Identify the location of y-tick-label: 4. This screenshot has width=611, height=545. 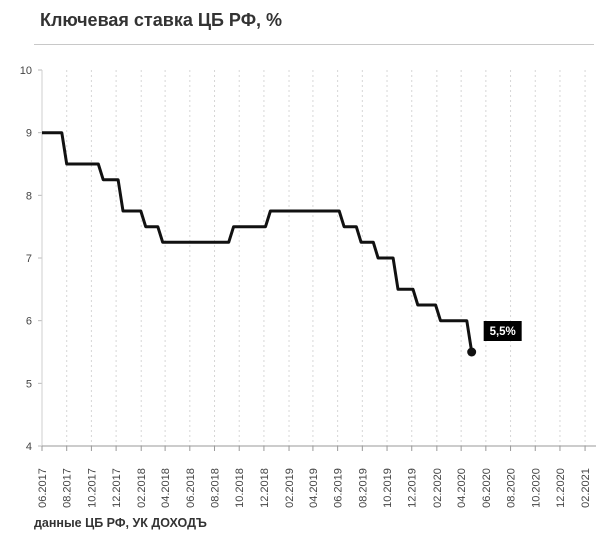
(29, 447).